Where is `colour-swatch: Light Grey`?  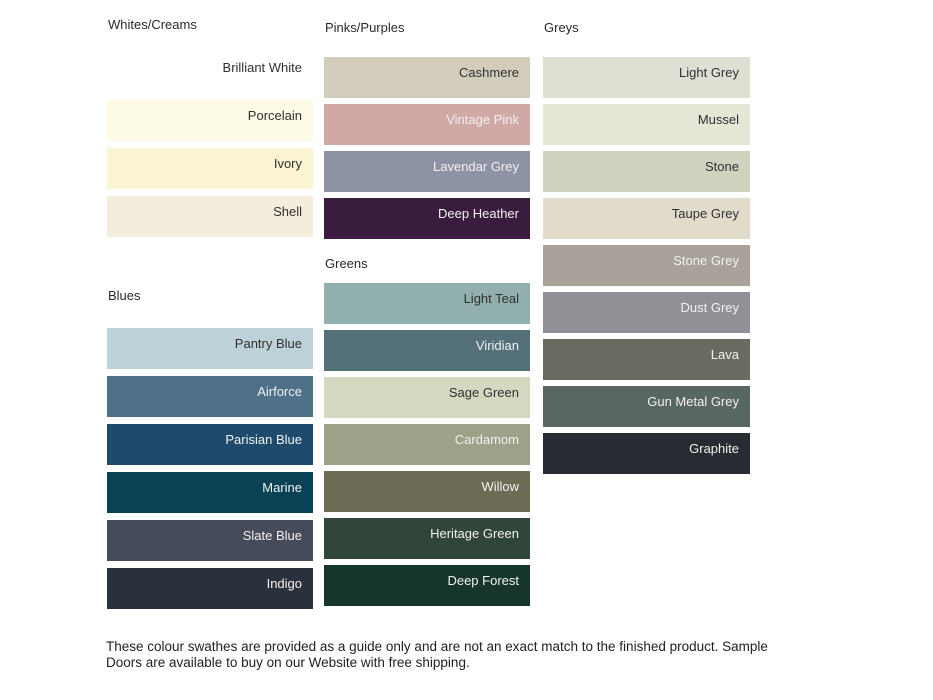 colour-swatch: Light Grey is located at coordinates (646, 77).